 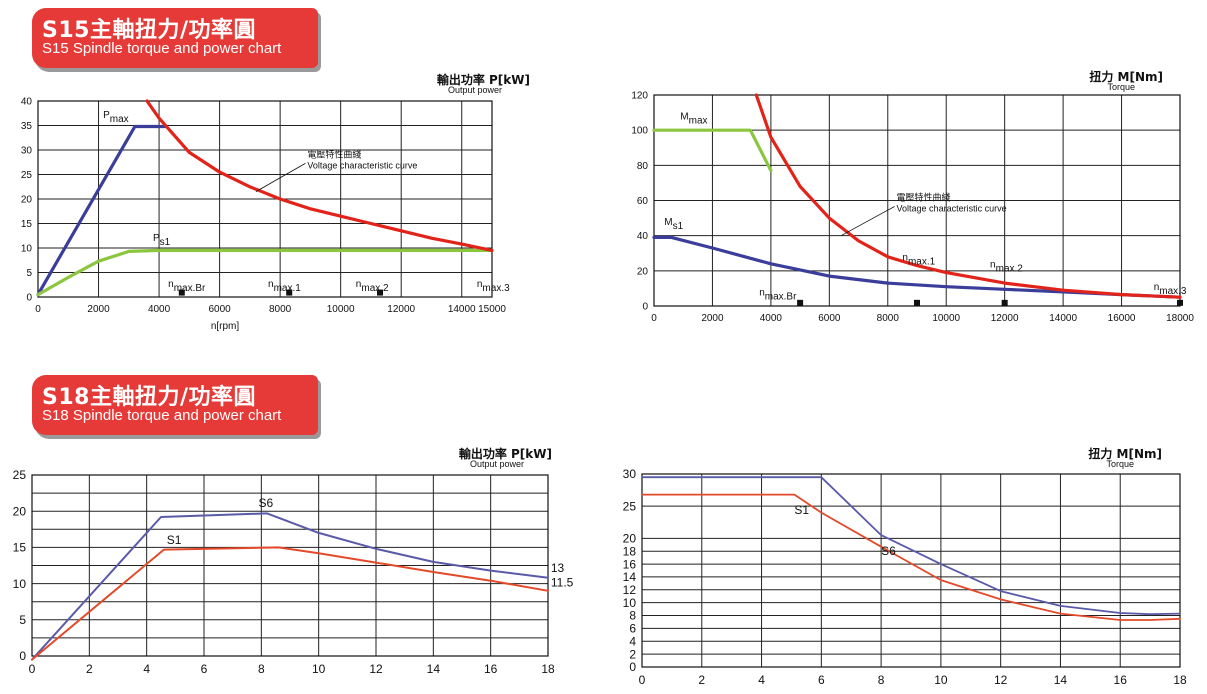 What do you see at coordinates (1122, 318) in the screenshot?
I see `x-tick-label: 16000` at bounding box center [1122, 318].